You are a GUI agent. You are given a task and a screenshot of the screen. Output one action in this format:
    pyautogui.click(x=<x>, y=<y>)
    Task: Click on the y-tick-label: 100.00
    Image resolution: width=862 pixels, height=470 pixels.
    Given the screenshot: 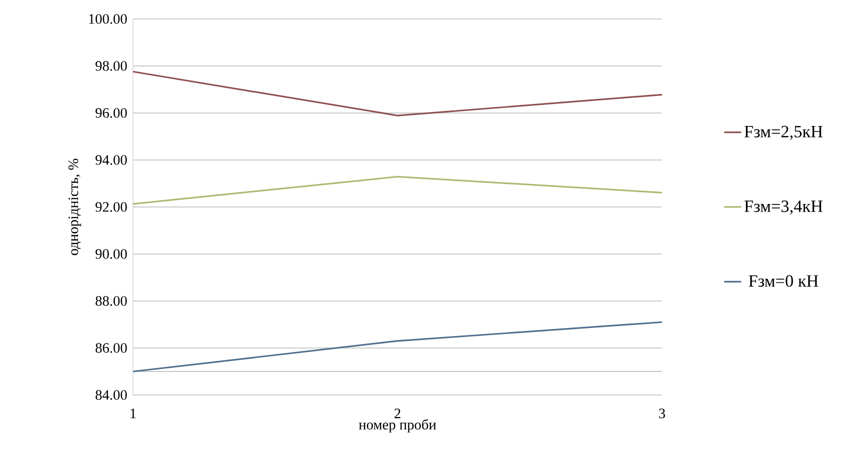 What is the action you would take?
    pyautogui.click(x=108, y=19)
    